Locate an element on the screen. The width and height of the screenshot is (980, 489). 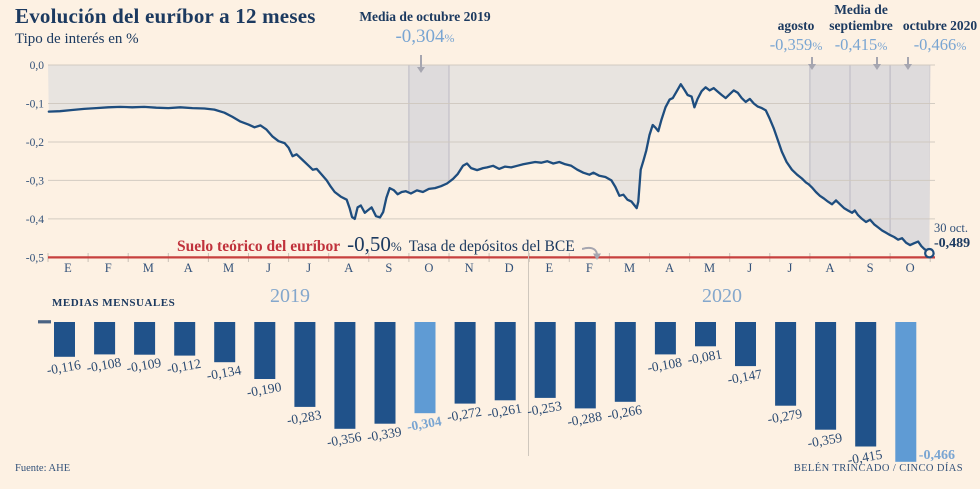
bar-value-label: -0,112 is located at coordinates (184, 366).